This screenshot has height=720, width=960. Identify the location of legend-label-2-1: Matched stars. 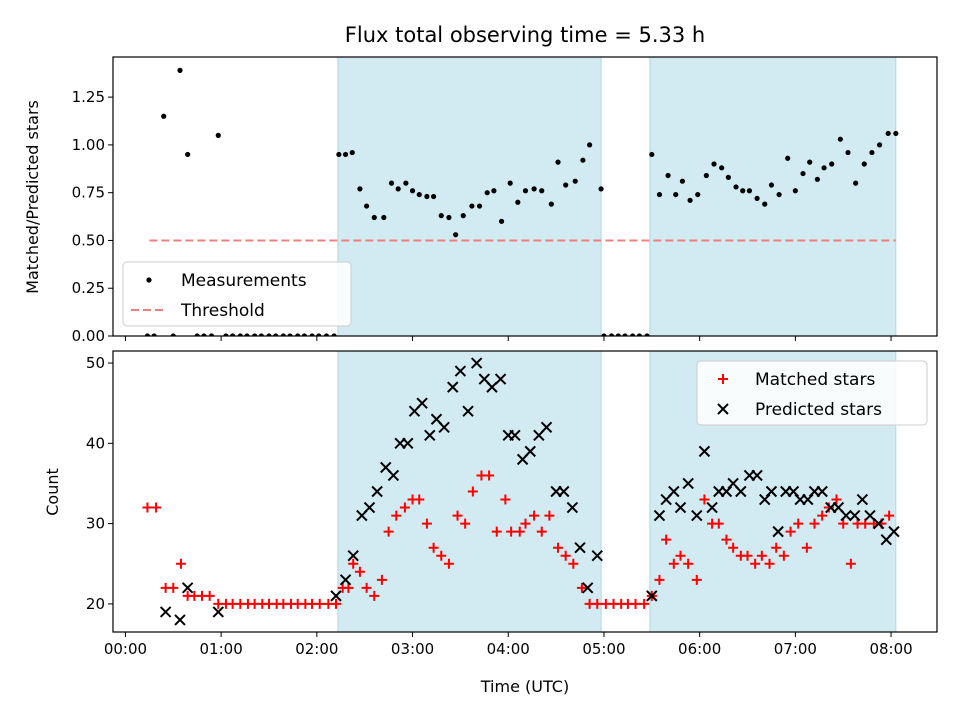
(815, 380).